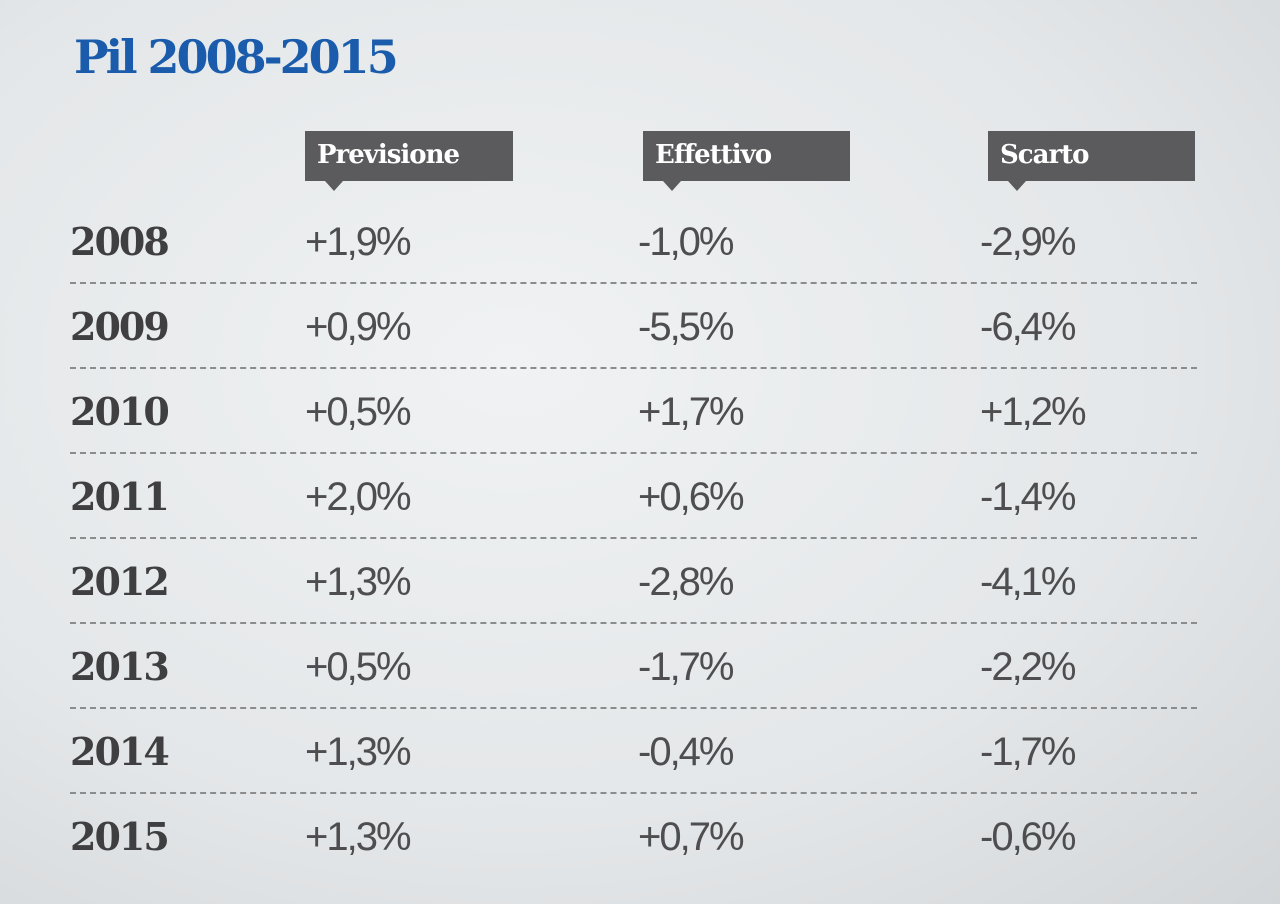 This screenshot has height=904, width=1280. I want to click on row-year: 2014, so click(120, 751).